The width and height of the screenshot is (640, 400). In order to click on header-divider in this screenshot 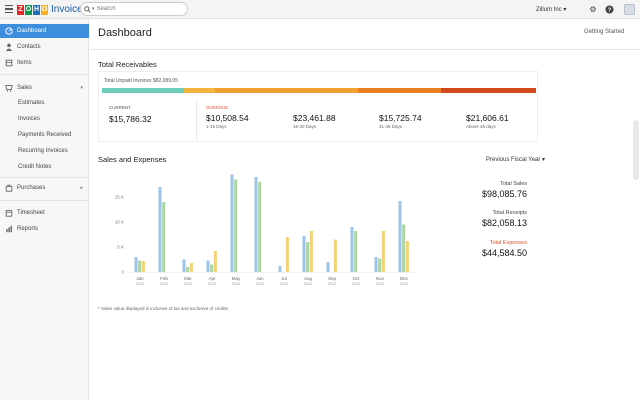, I will do `click(365, 49)`.